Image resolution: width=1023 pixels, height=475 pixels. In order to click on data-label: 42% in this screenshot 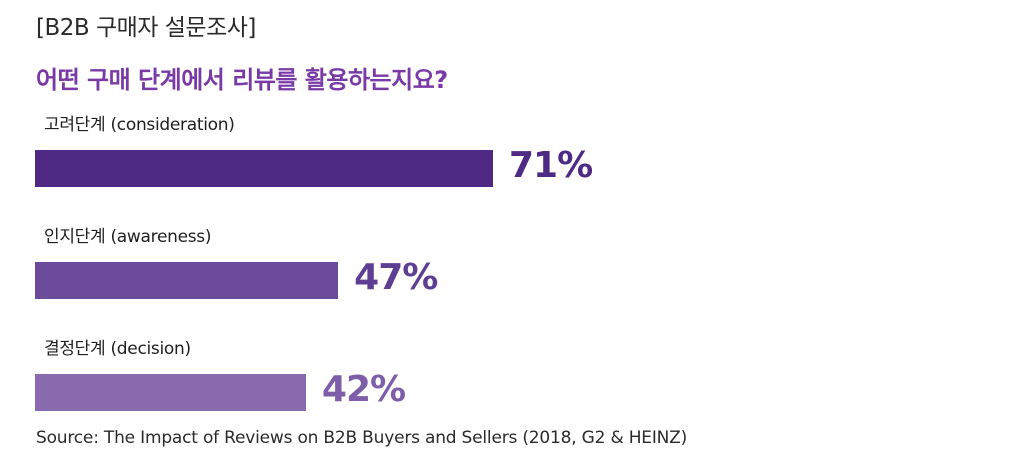, I will do `click(363, 389)`.